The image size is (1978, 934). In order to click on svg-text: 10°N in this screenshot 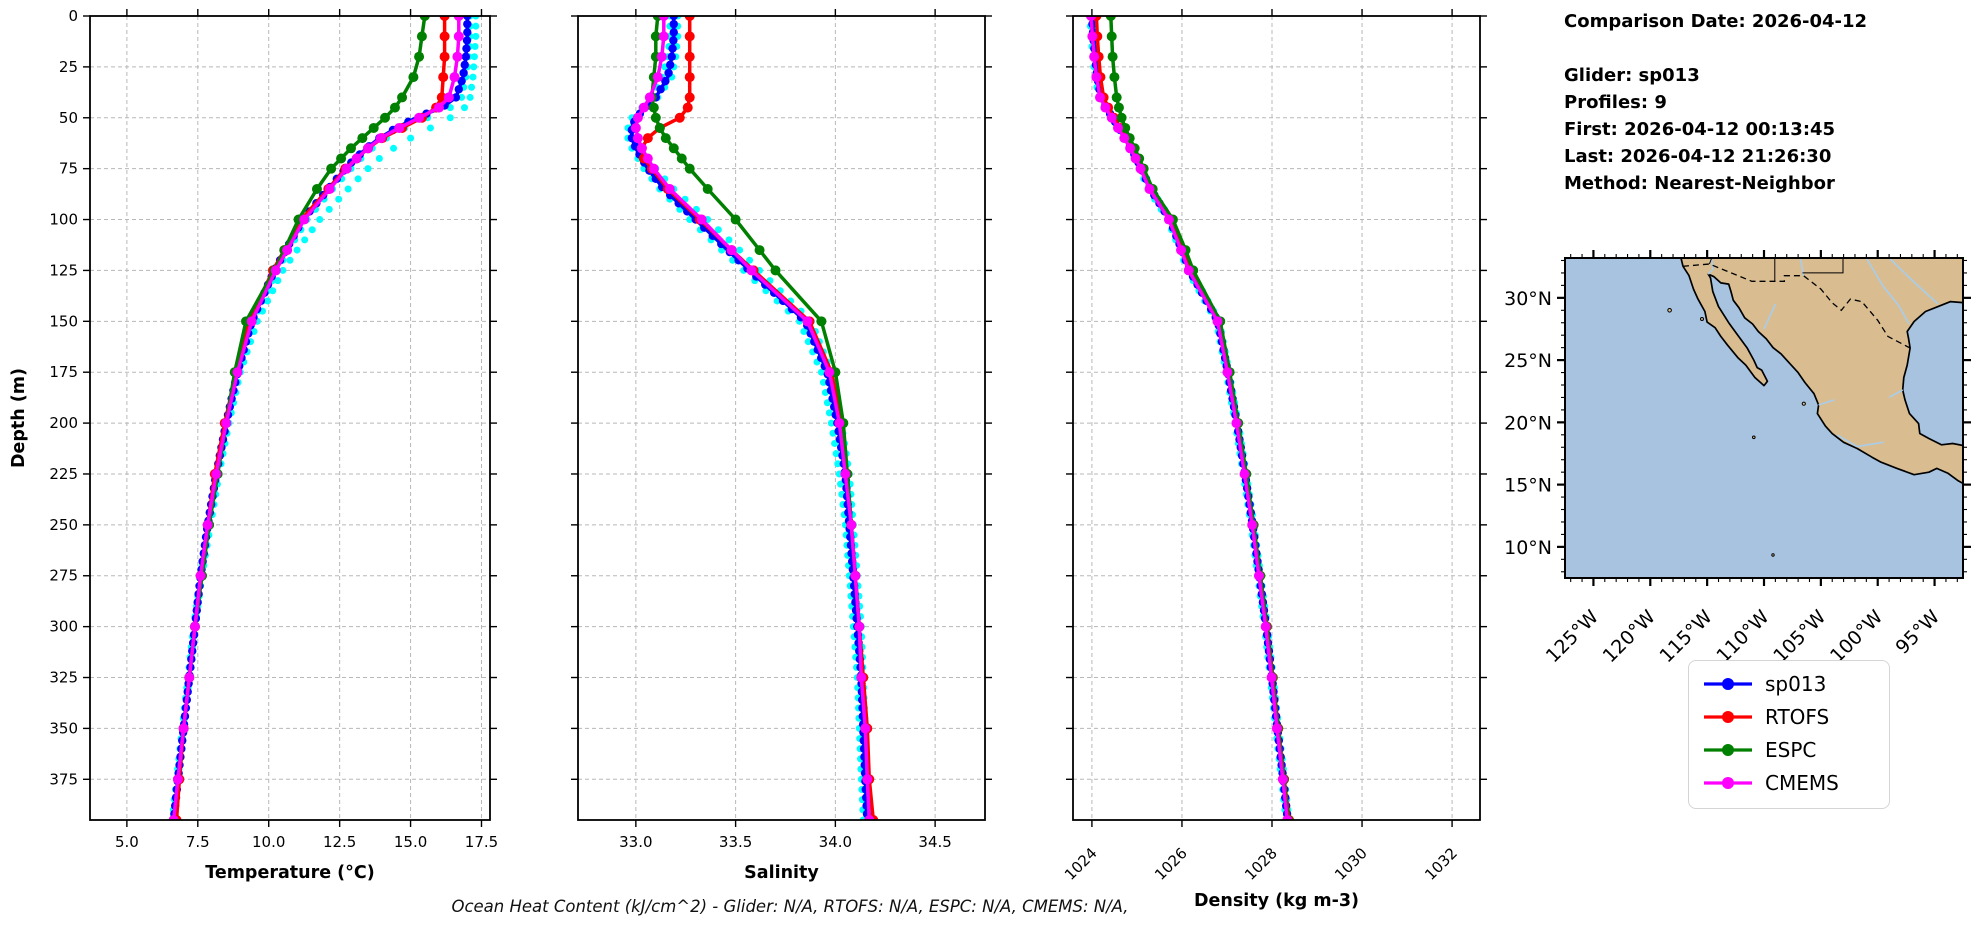, I will do `click(1528, 548)`.